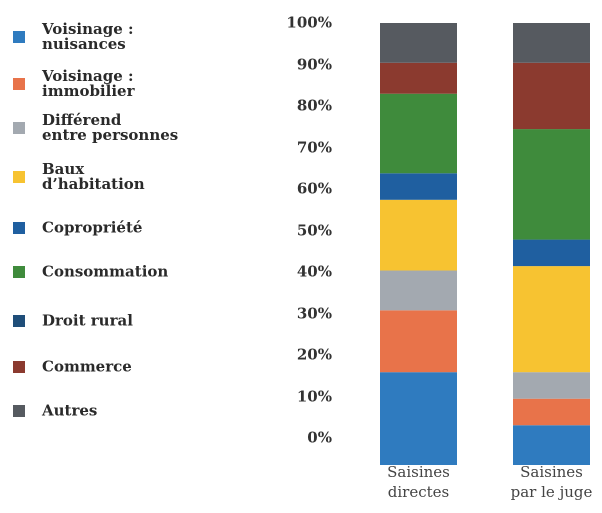 The image size is (602, 513). Describe the element at coordinates (314, 271) in the screenshot. I see `y-tick-label: 40%` at that location.